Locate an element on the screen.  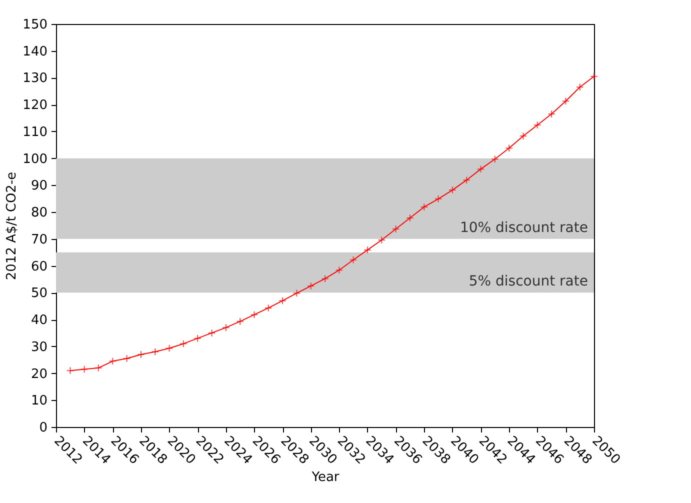
x-axis-title: Year is located at coordinates (325, 477).